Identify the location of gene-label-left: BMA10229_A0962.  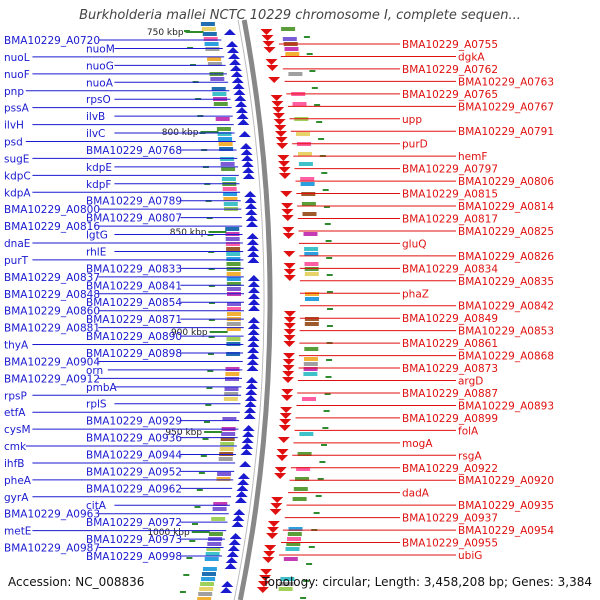
(134, 489).